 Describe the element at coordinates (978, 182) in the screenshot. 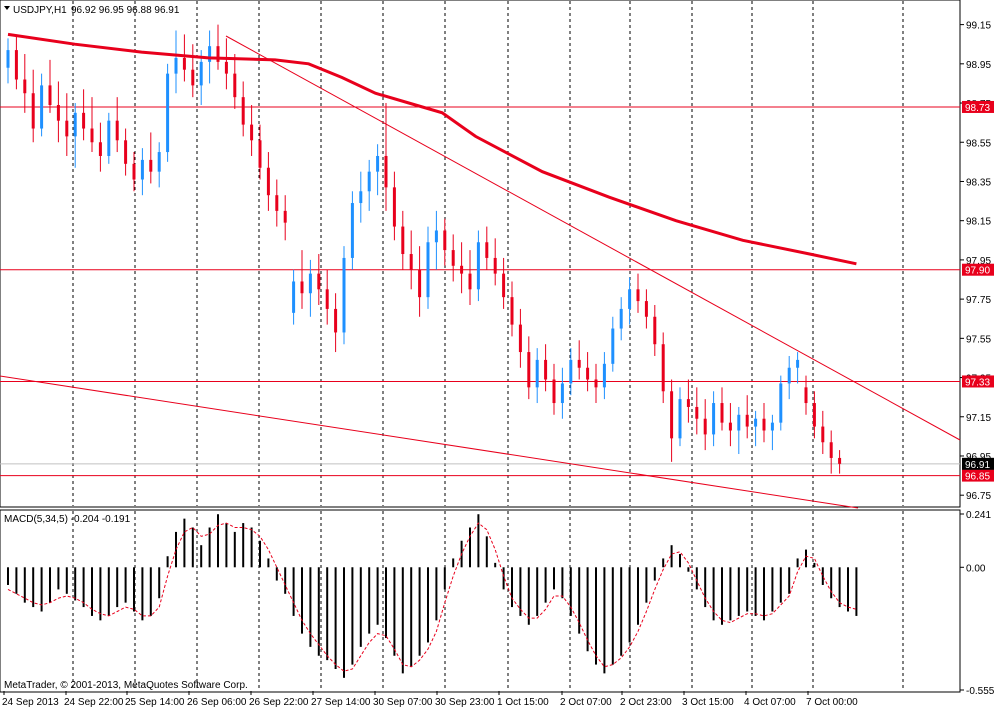

I see `price-tick-label: 98.35` at that location.